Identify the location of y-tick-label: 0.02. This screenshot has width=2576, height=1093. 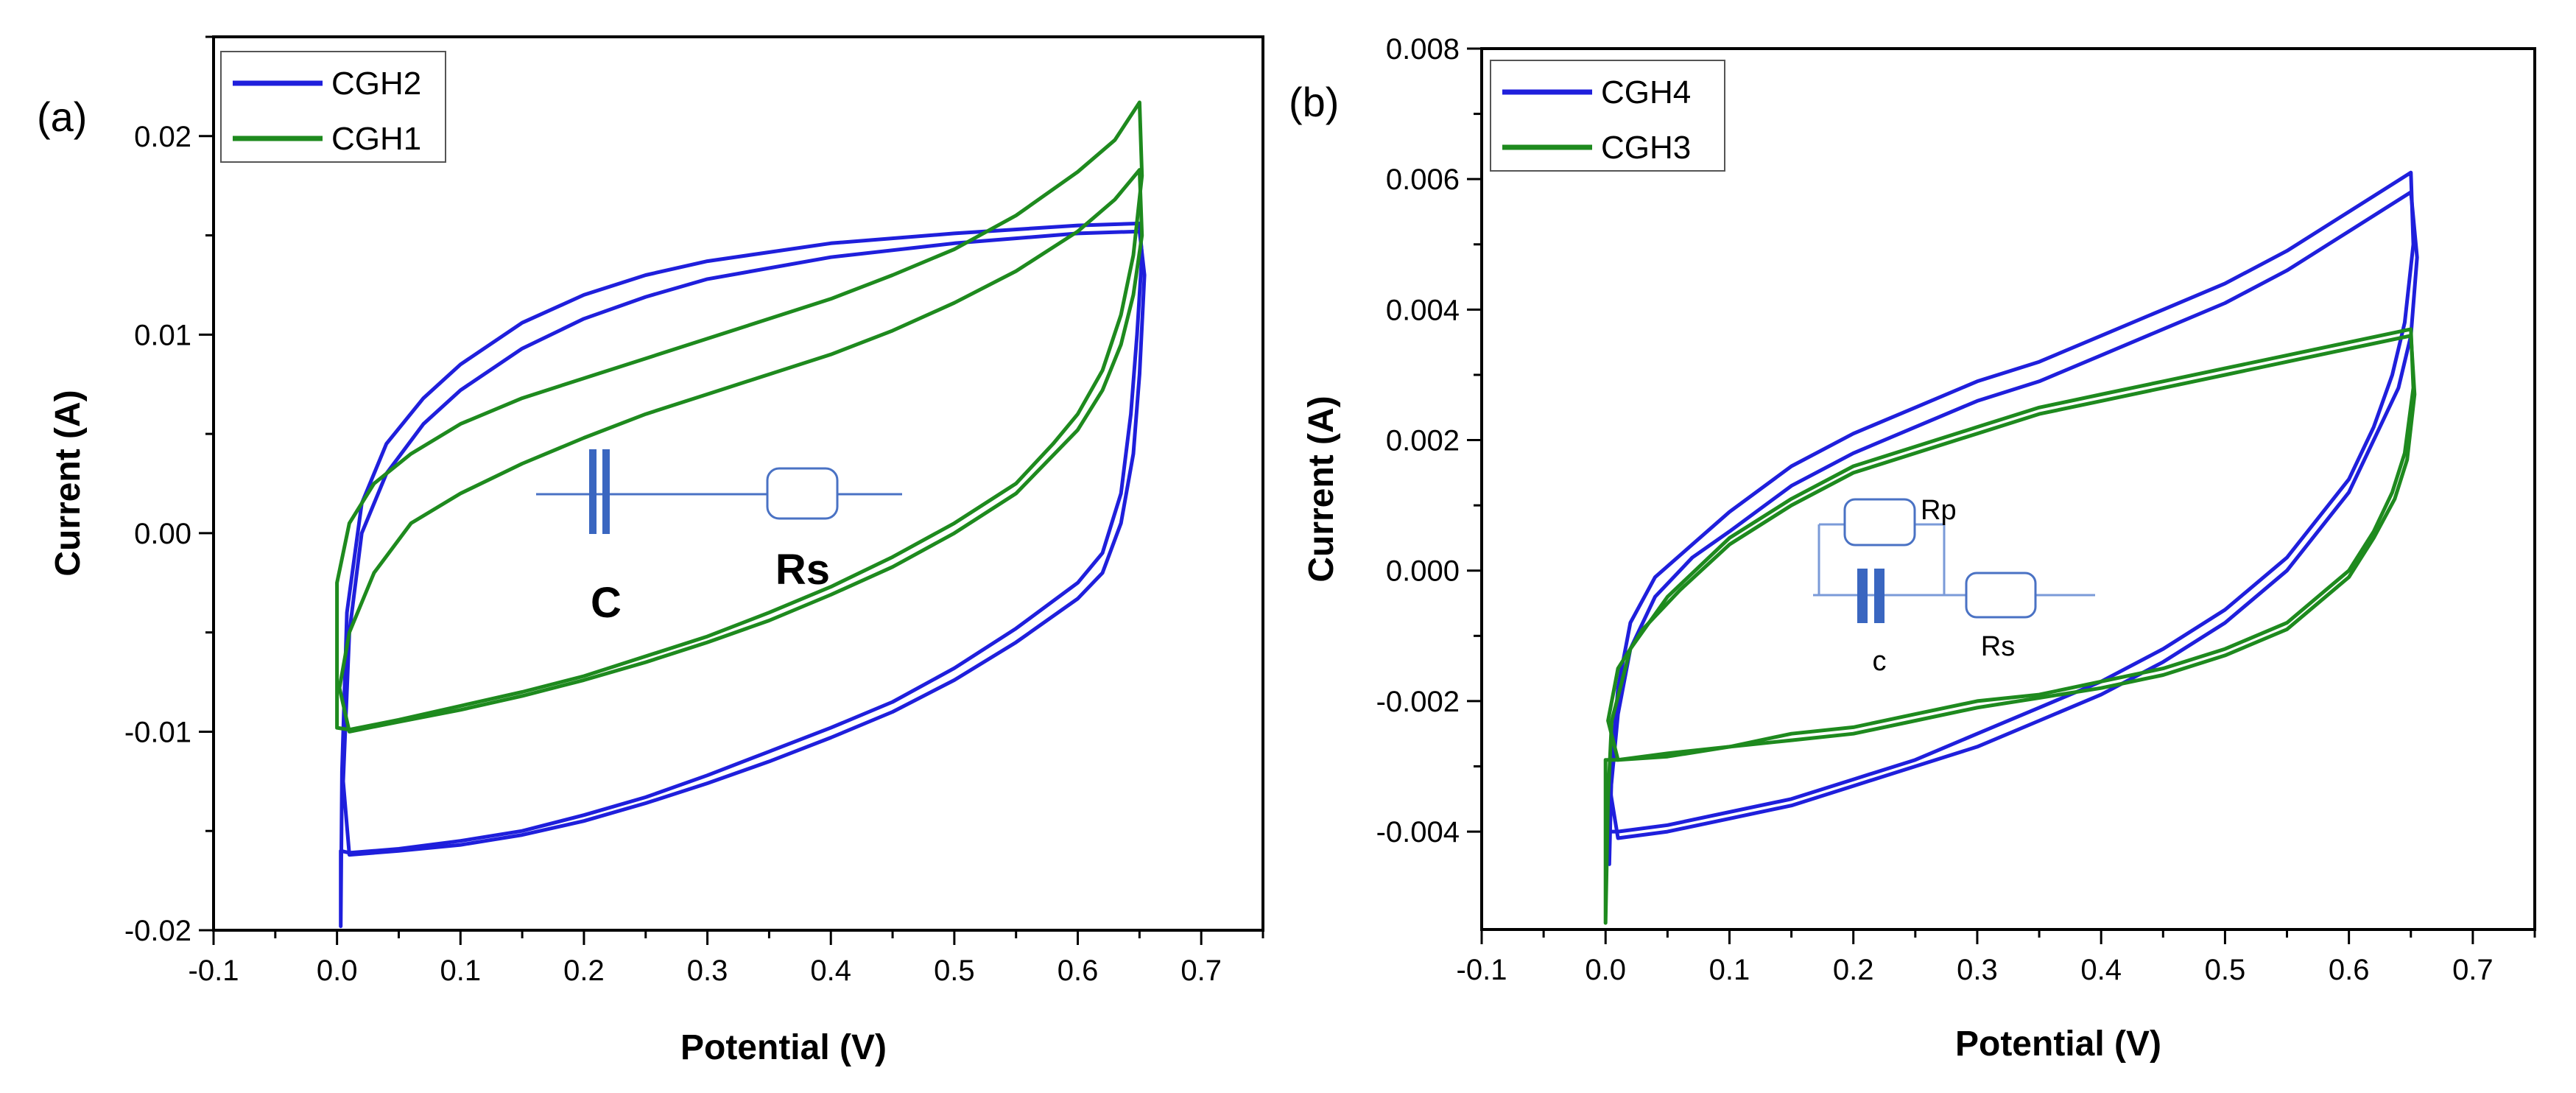
(162, 137).